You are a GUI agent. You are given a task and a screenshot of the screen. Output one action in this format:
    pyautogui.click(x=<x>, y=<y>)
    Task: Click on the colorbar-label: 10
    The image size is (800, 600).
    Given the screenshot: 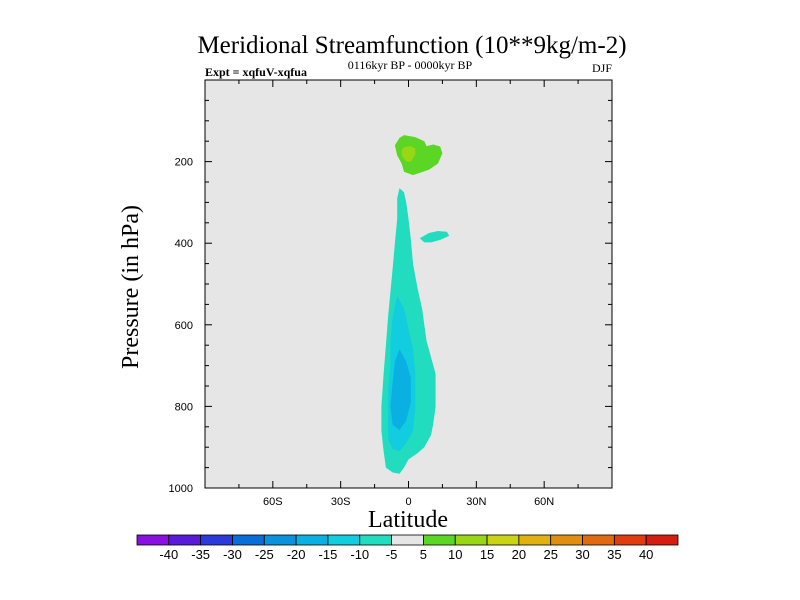 What is the action you would take?
    pyautogui.click(x=455, y=554)
    